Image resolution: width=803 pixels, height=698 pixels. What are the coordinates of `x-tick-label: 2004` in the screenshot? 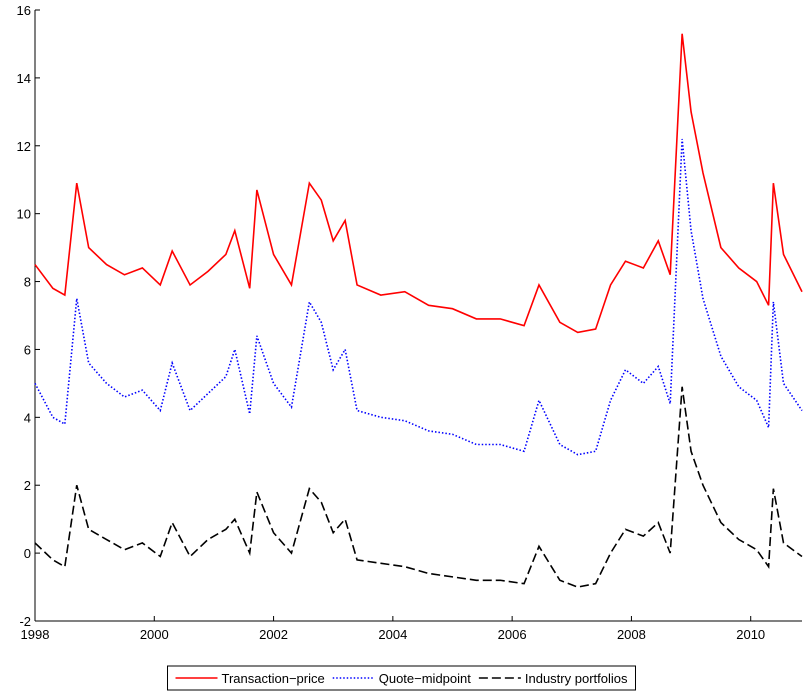 It's located at (392, 634).